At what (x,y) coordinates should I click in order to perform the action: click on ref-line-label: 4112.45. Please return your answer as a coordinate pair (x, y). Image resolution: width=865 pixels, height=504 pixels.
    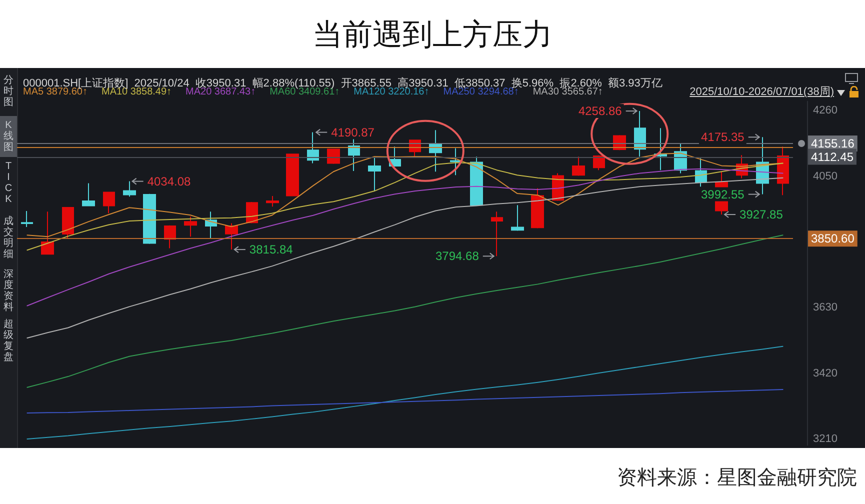
    Looking at the image, I should click on (832, 157).